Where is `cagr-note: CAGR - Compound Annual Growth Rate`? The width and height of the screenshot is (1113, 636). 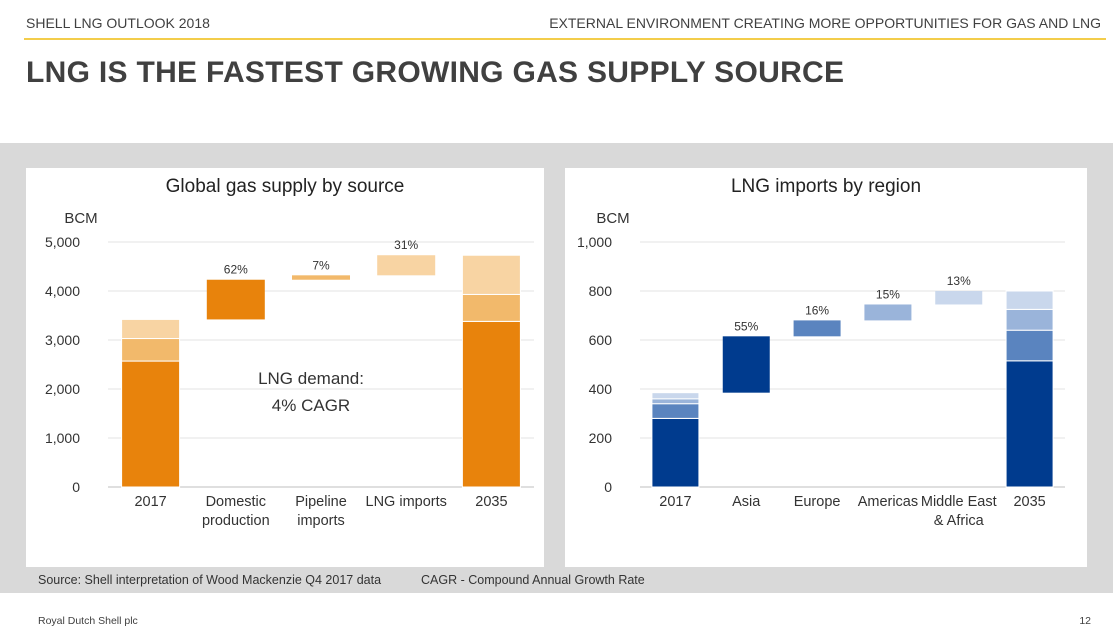 cagr-note: CAGR - Compound Annual Growth Rate is located at coordinates (533, 580).